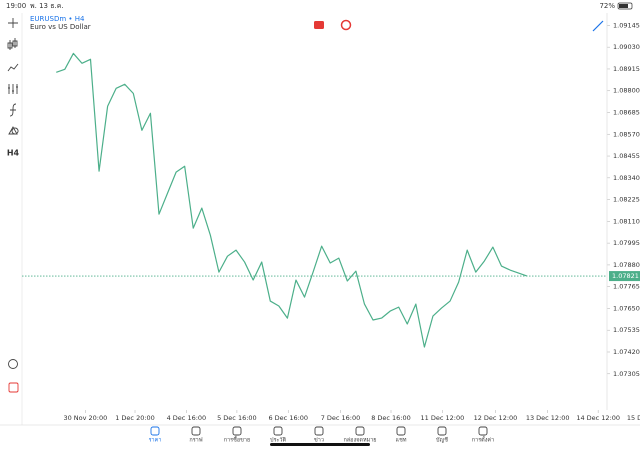 The height and width of the screenshot is (451, 640). What do you see at coordinates (626, 265) in the screenshot?
I see `y-tick-label: 1.07880` at bounding box center [626, 265].